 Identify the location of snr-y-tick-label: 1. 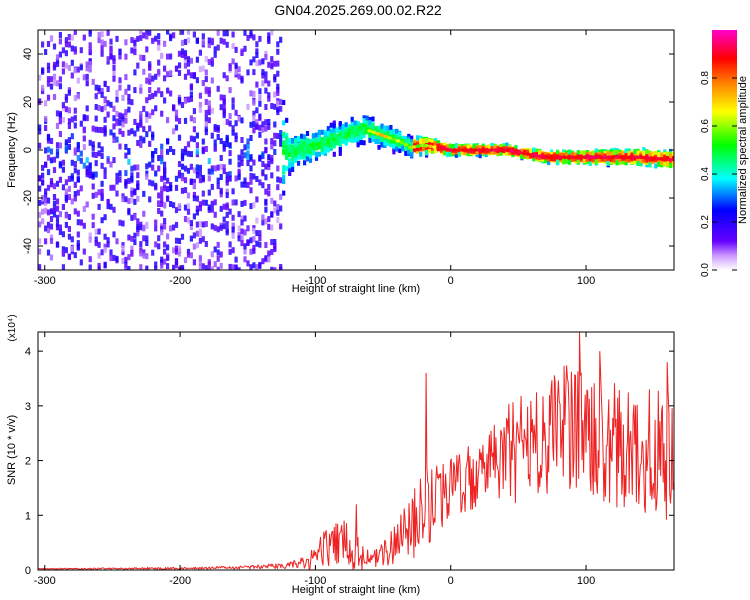
(28, 516).